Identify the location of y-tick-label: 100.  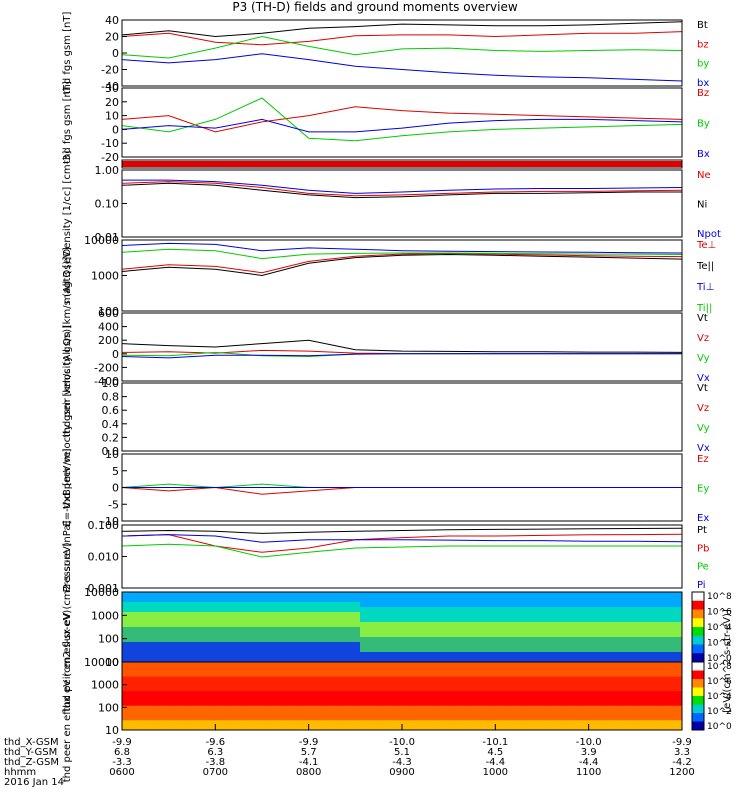
(108, 311).